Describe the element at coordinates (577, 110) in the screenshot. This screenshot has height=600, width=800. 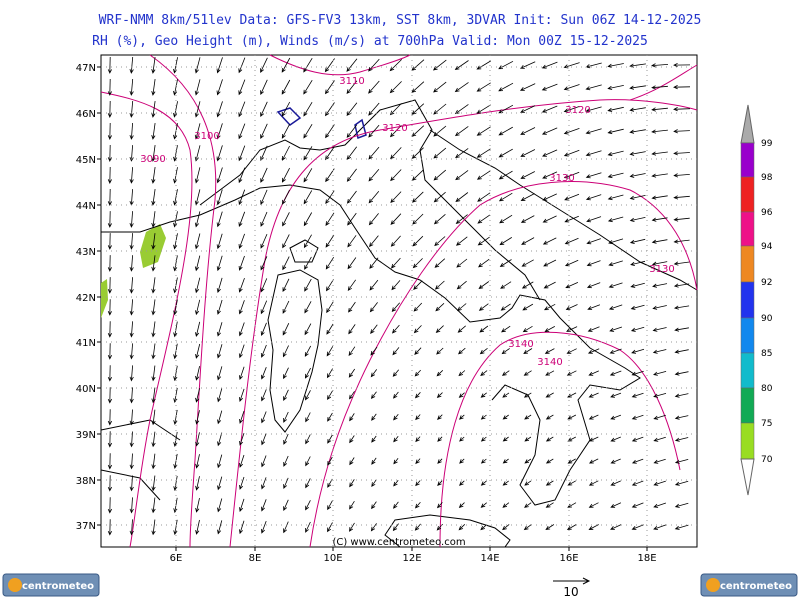
I see `contour-label: 3120` at that location.